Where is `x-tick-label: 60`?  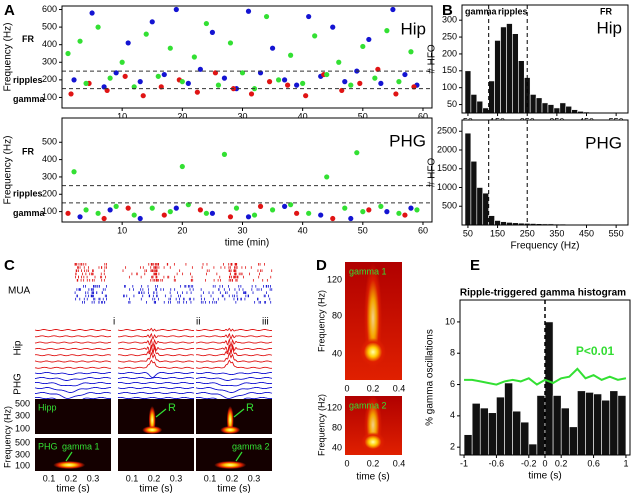 x-tick-label: 60 is located at coordinates (423, 116).